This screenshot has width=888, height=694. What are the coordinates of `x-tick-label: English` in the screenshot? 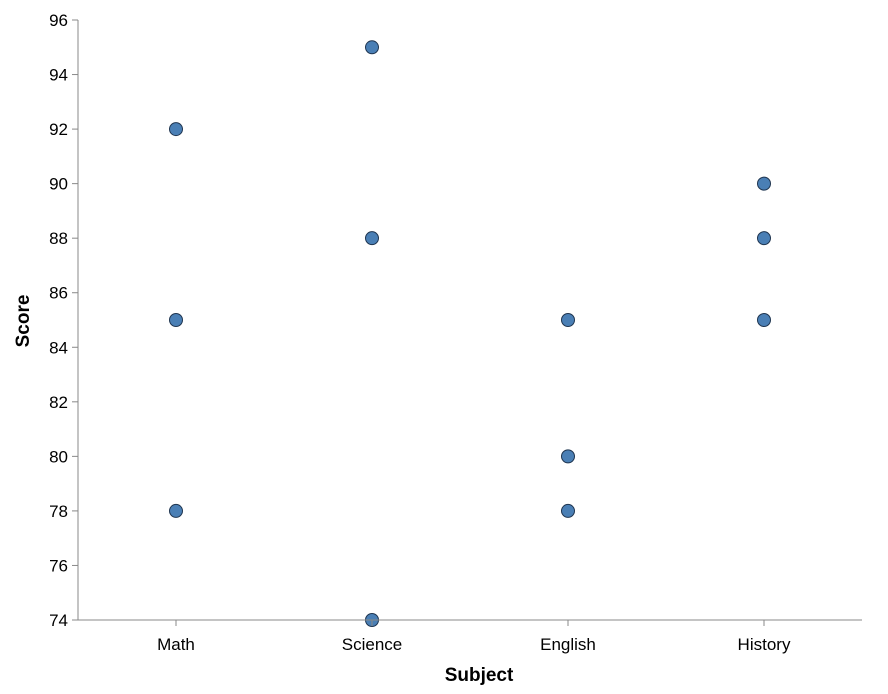 It's located at (568, 644).